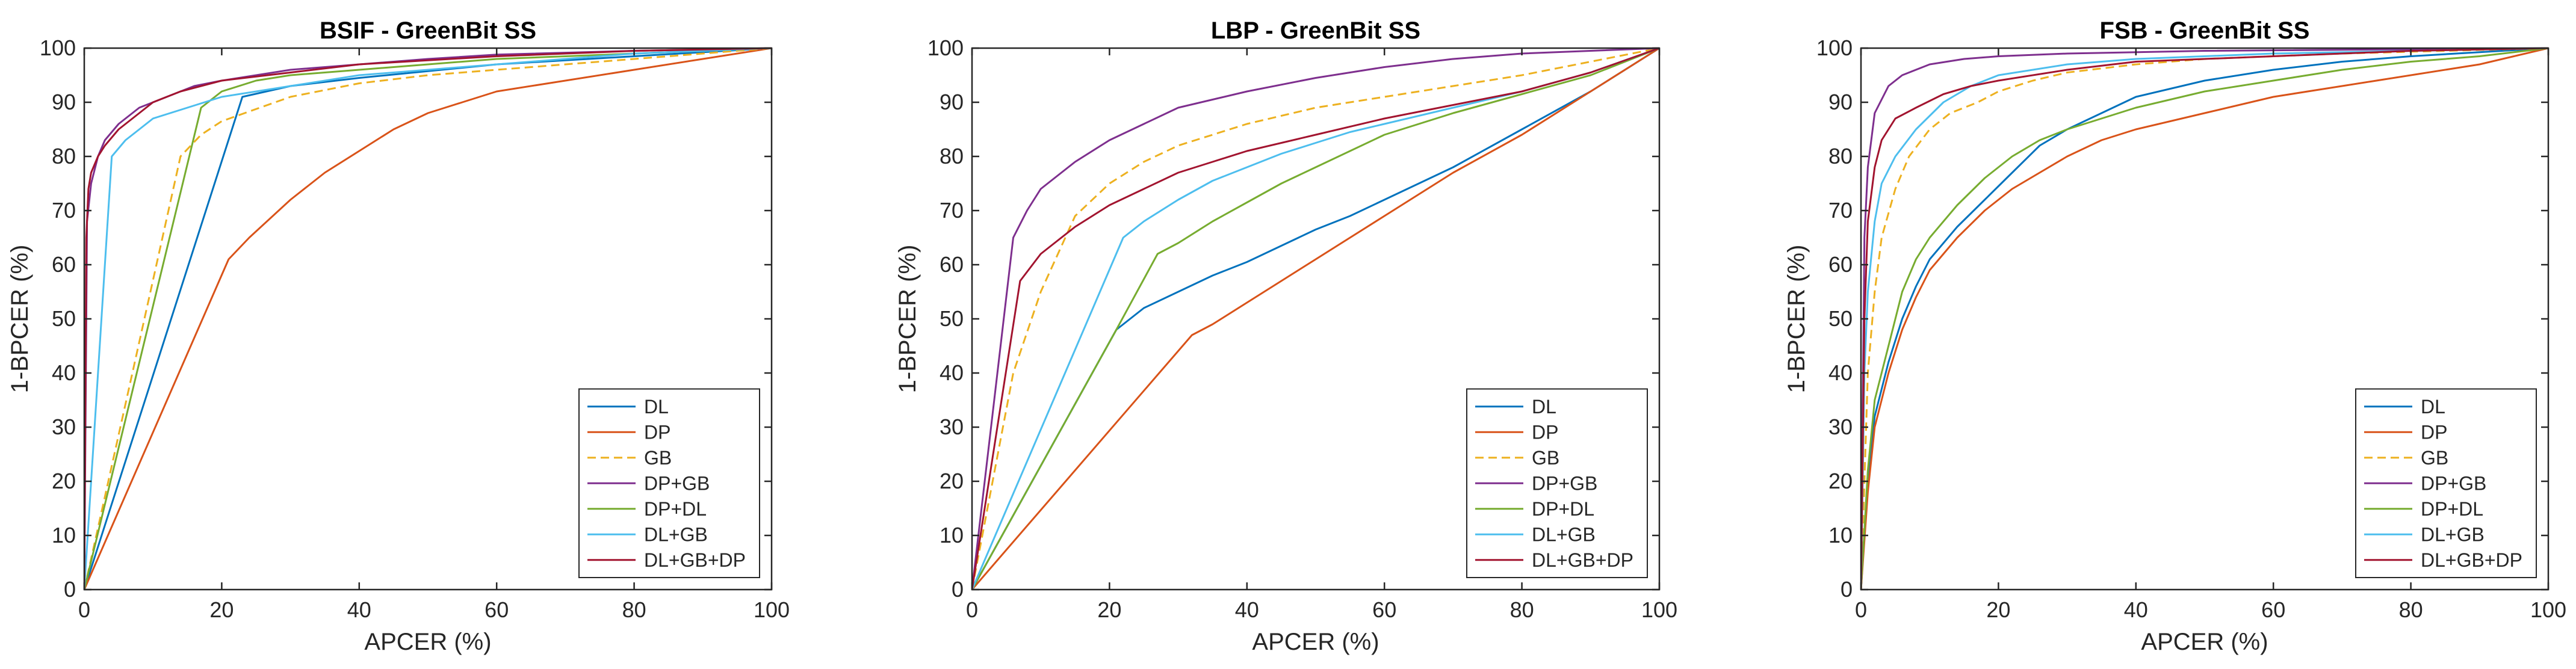  What do you see at coordinates (1315, 31) in the screenshot?
I see `chart-title: LBP - GreenBit SS` at bounding box center [1315, 31].